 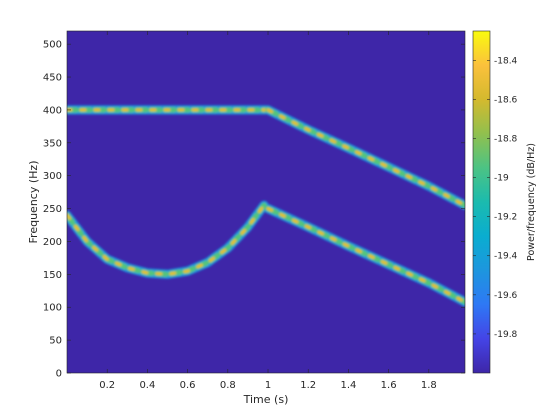 I want to click on trace-2-peaks, so click(x=365, y=157).